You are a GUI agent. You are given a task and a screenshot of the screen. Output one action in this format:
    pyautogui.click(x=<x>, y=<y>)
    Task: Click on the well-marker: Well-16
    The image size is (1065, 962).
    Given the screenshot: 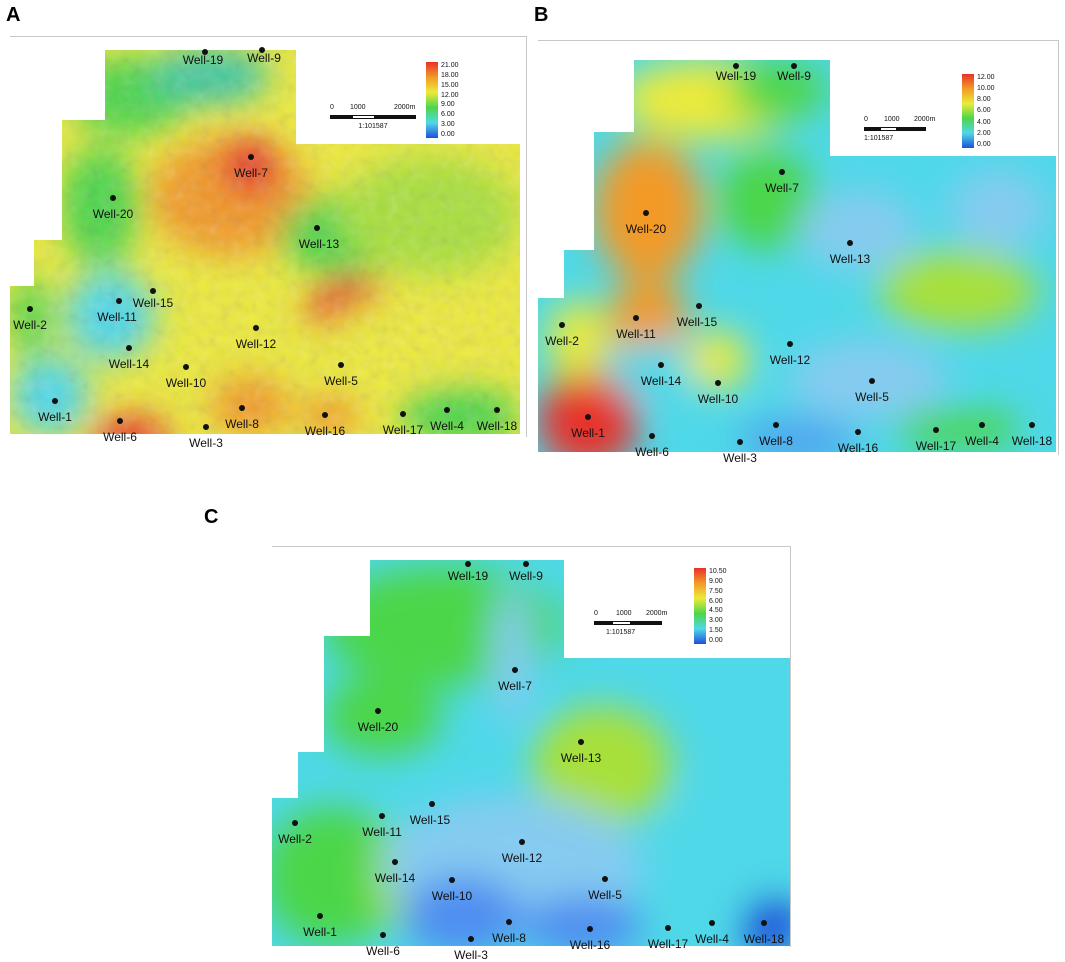 What is the action you would take?
    pyautogui.click(x=325, y=425)
    